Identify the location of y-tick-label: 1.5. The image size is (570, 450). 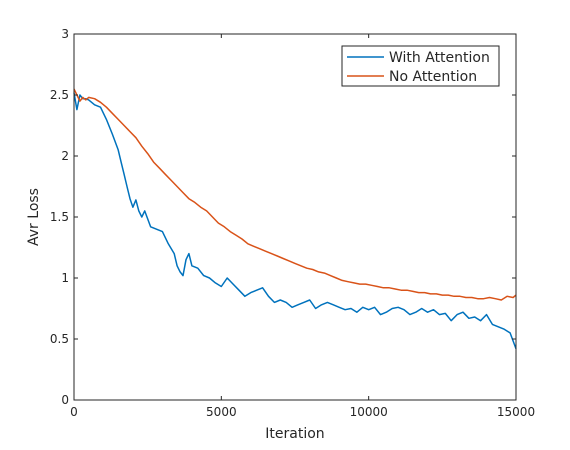
(59, 217).